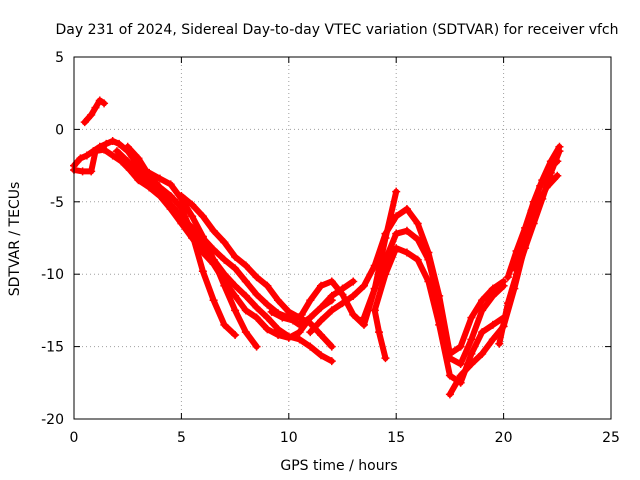 The height and width of the screenshot is (480, 640). What do you see at coordinates (181, 438) in the screenshot?
I see `x-tick-label: 5` at bounding box center [181, 438].